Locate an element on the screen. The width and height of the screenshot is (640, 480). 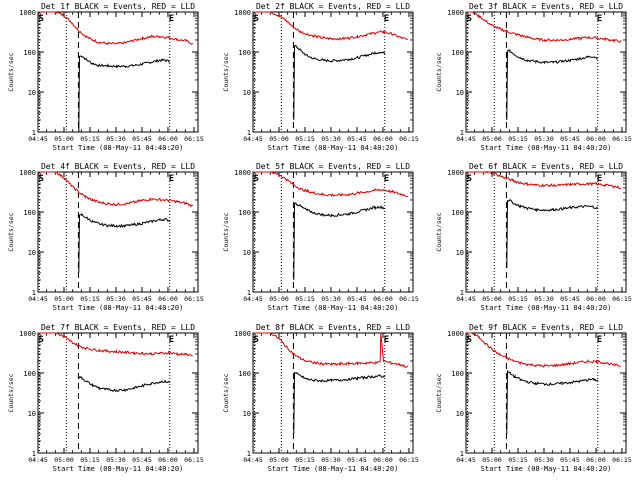
panel-title: Det 2f BLACK = Events, RED = LLD is located at coordinates (333, 6).